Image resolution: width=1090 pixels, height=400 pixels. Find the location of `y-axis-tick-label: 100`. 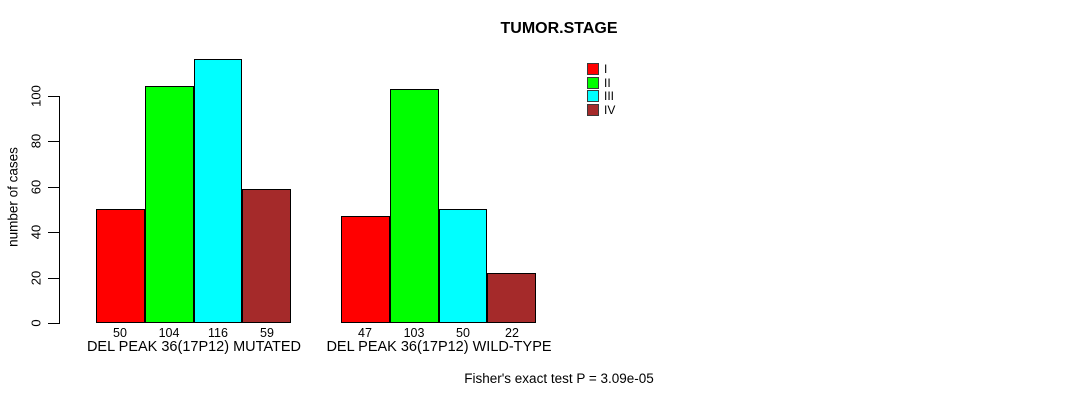

y-axis-tick-label: 100 is located at coordinates (36, 96).